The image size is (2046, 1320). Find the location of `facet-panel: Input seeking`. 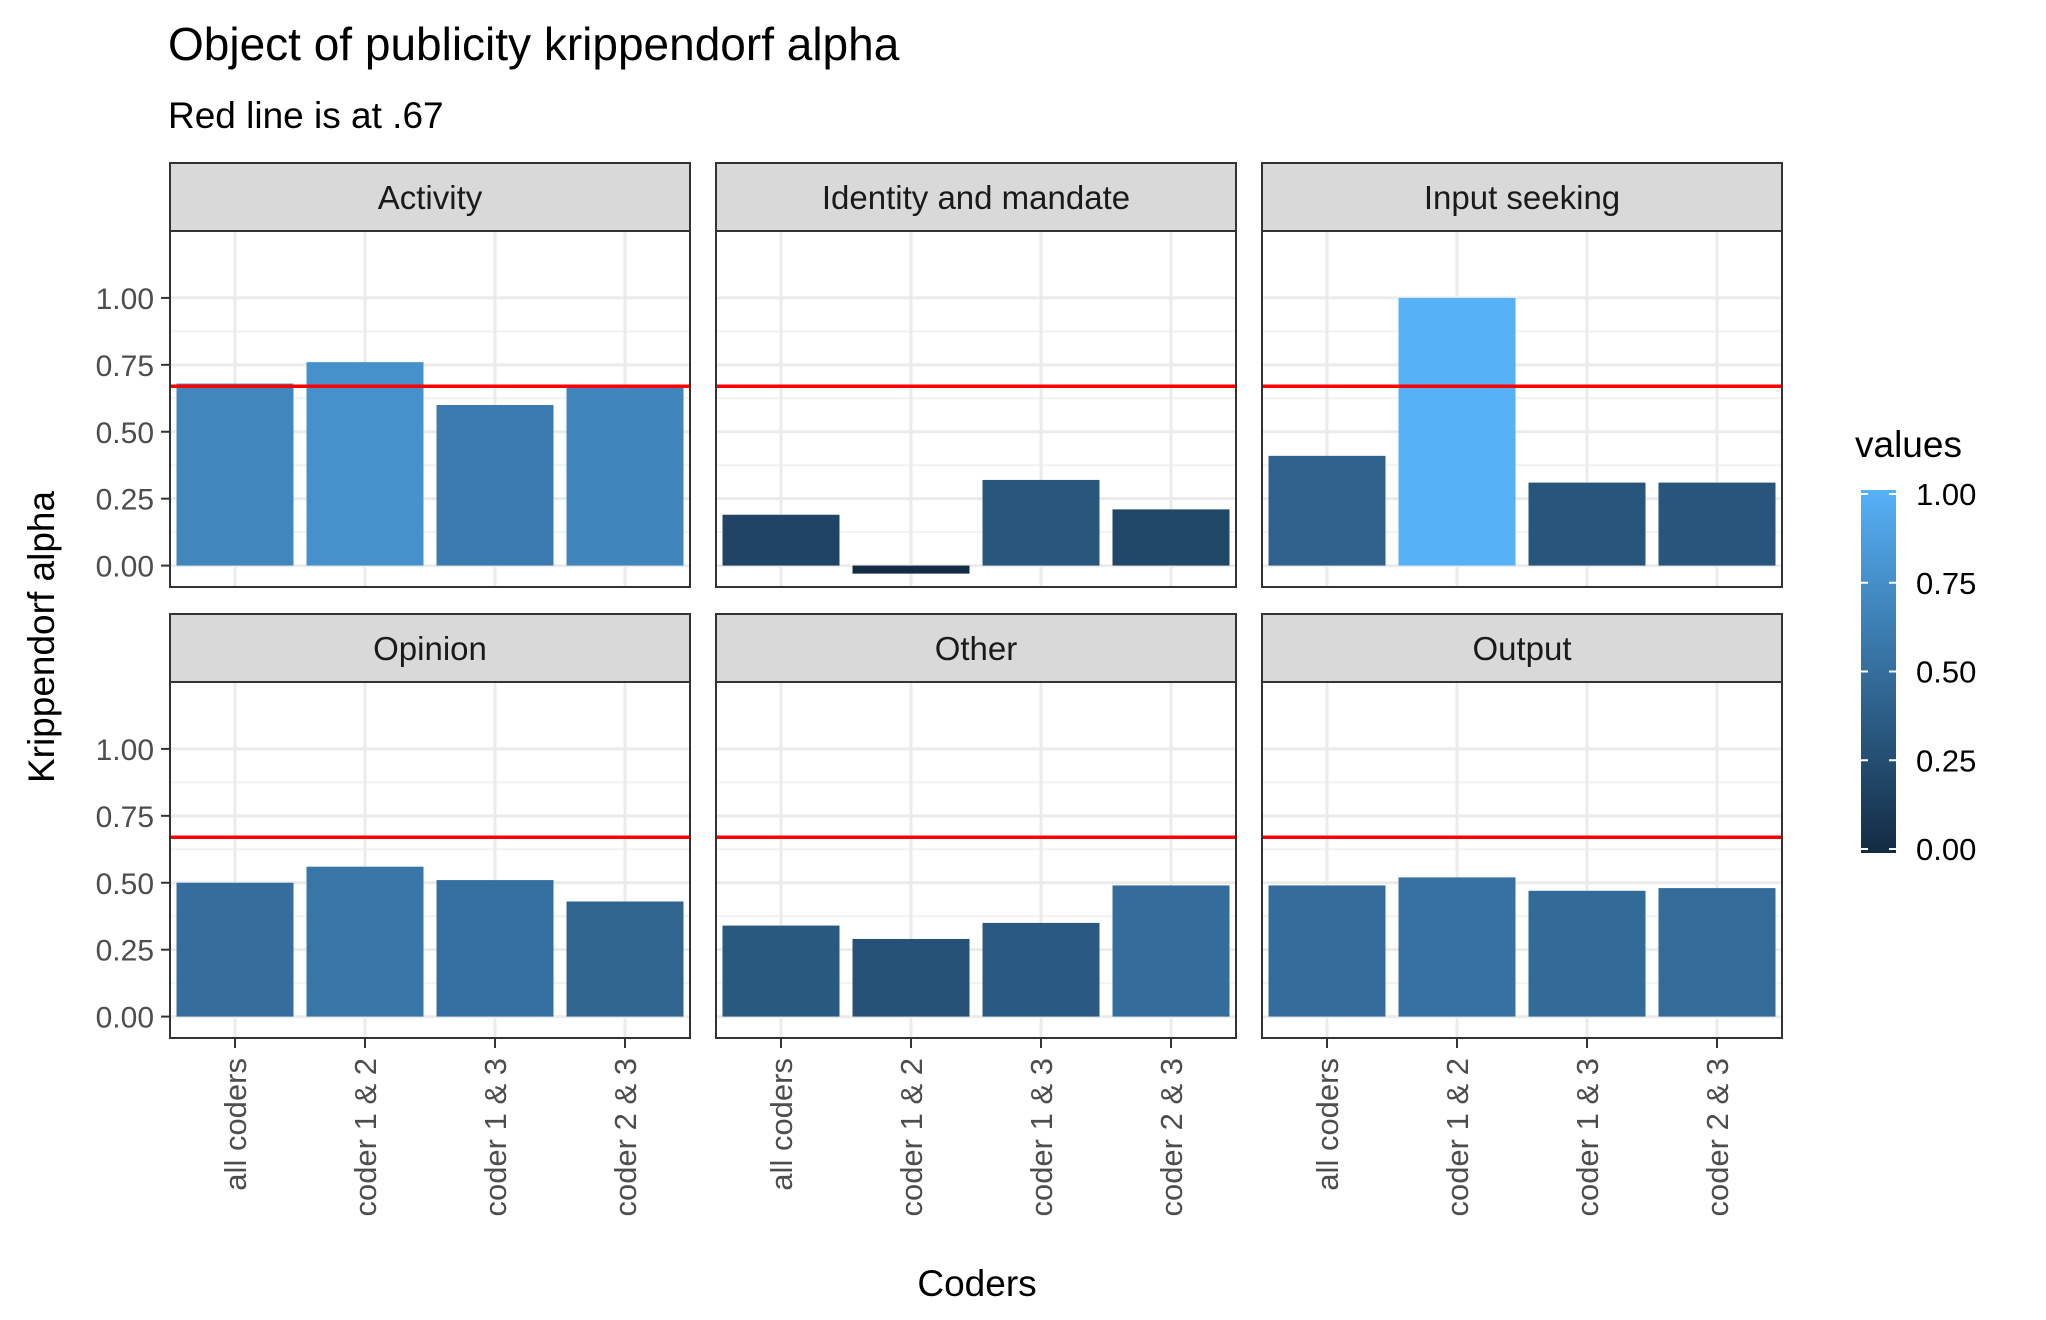

facet-panel: Input seeking is located at coordinates (1522, 375).